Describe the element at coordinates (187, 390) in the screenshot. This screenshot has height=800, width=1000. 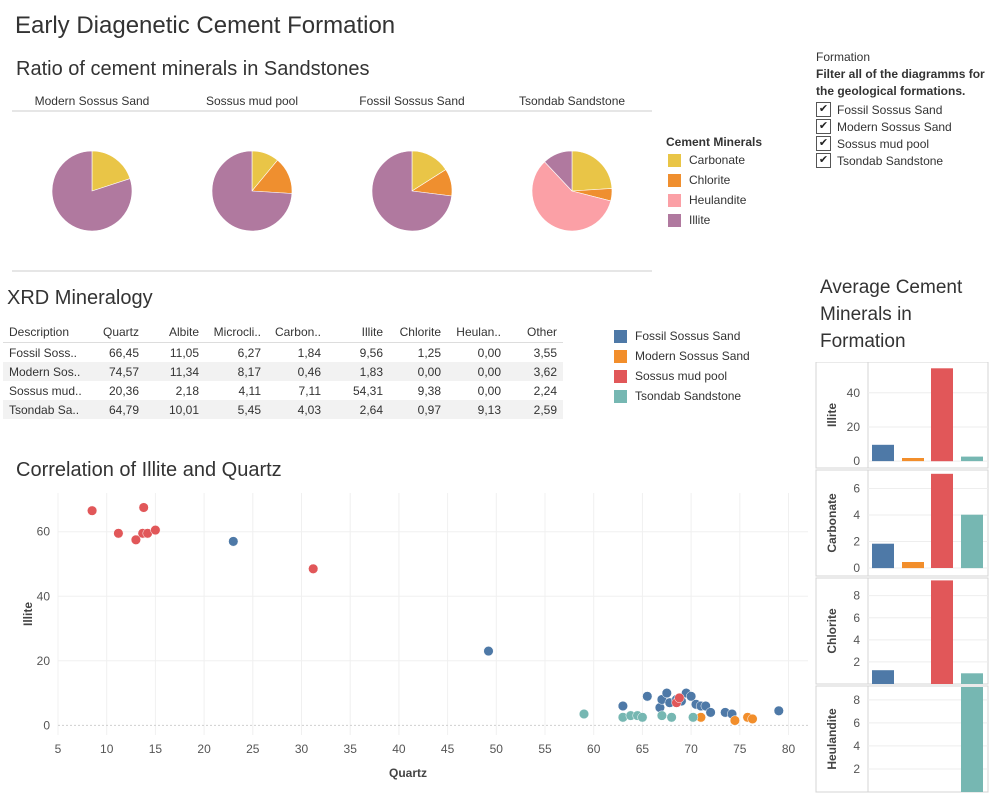
I see `table-cell: 2,18` at that location.